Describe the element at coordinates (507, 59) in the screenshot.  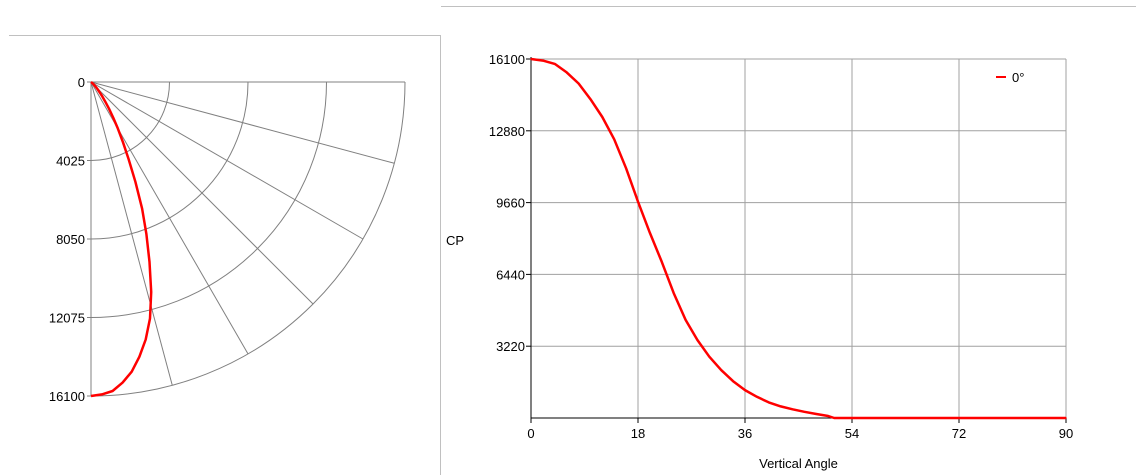
I see `y-tick-label: 16100` at that location.